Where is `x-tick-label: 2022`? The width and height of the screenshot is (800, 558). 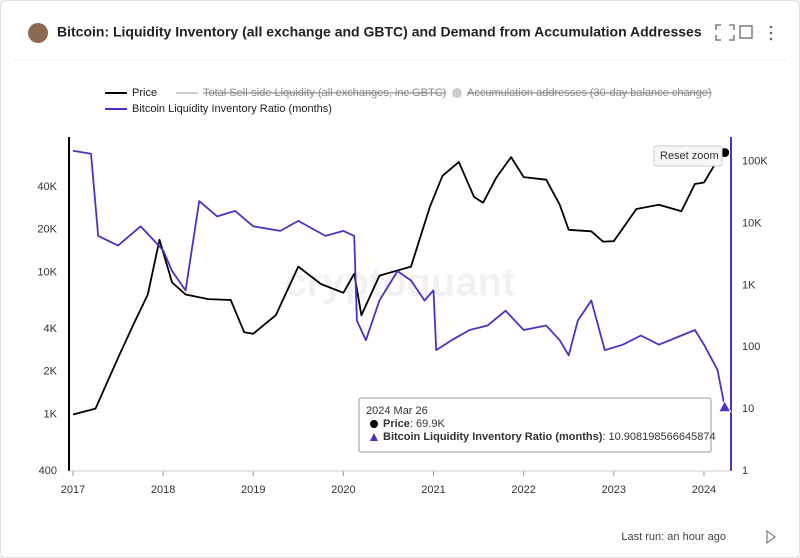
x-tick-label: 2022 is located at coordinates (523, 490).